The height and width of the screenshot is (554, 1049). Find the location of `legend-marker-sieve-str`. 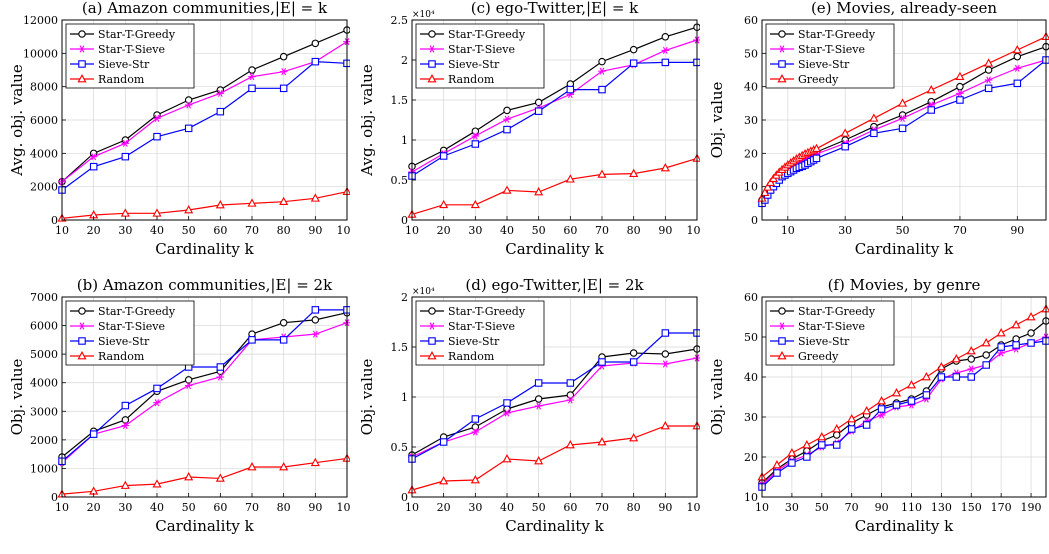

legend-marker-sieve-str is located at coordinates (432, 64).